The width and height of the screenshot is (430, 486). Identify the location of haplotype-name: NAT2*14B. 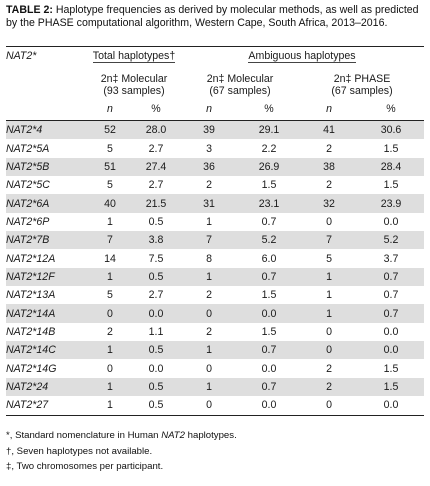
(31, 331).